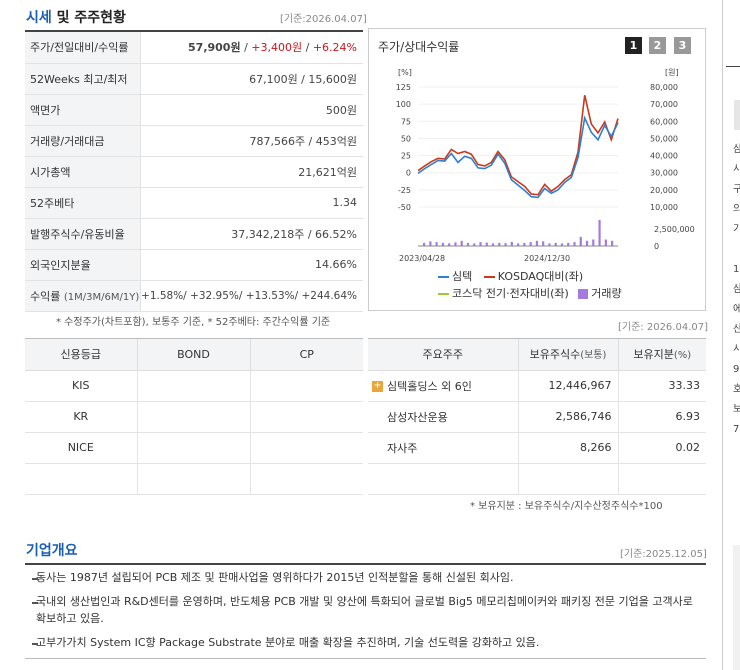 The image size is (740, 670). Describe the element at coordinates (736, 169) in the screenshot. I see `side-fragment: 시` at that location.